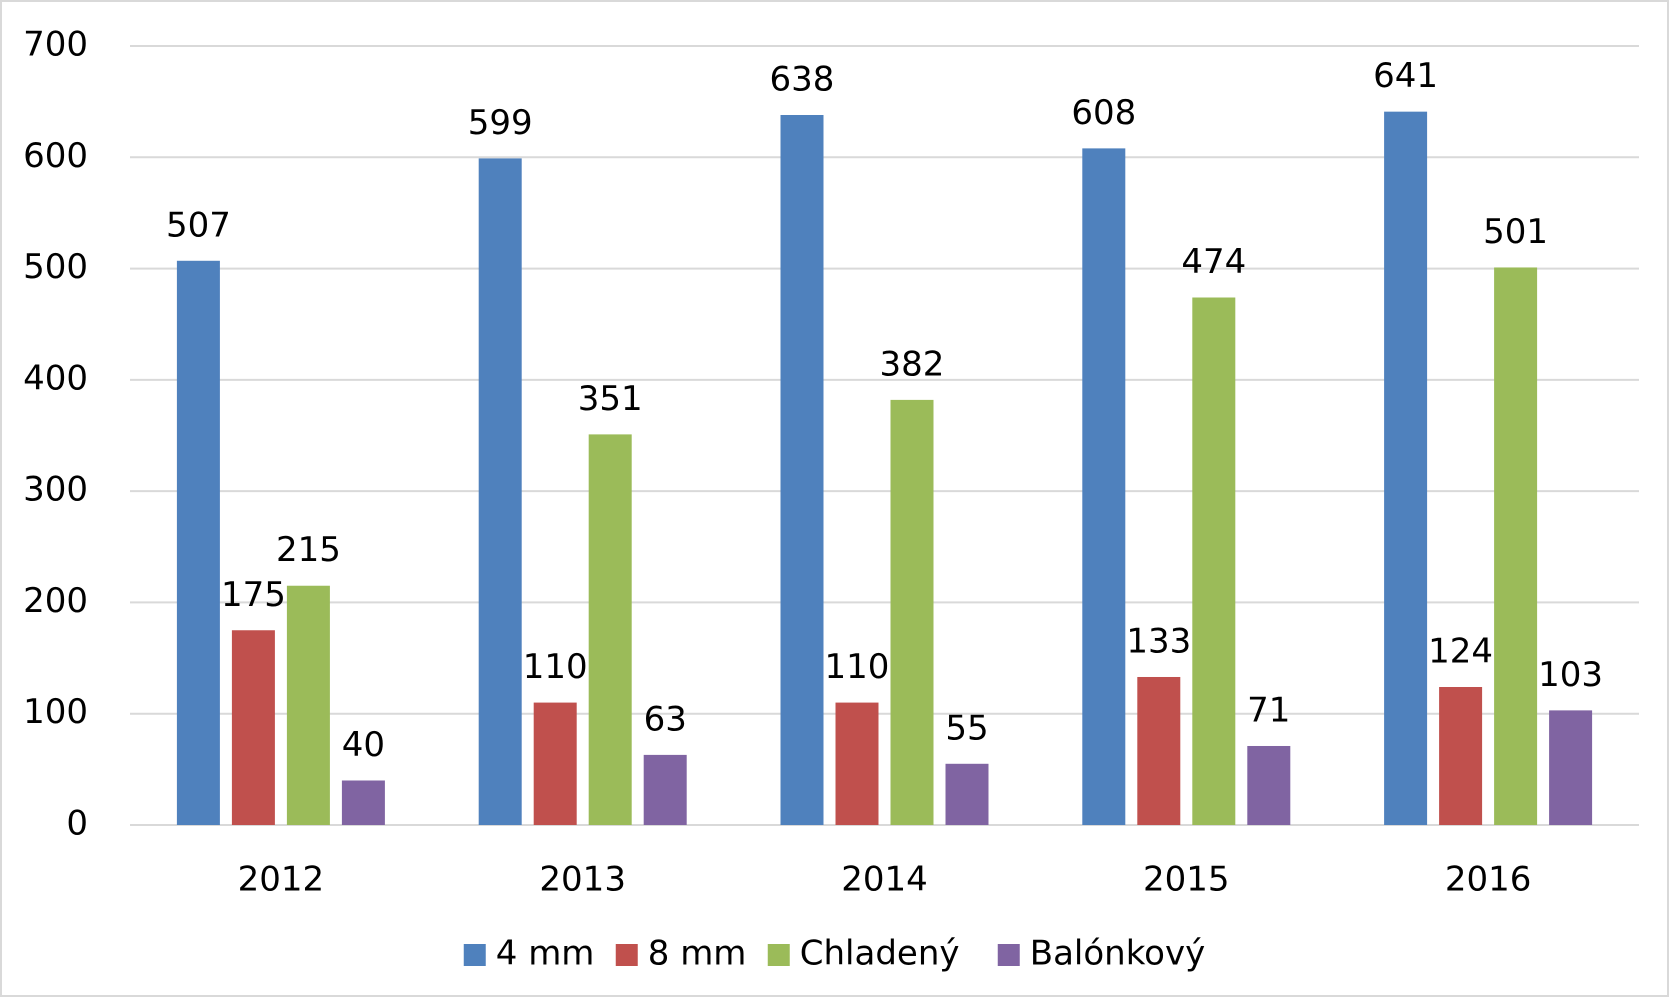 The width and height of the screenshot is (1669, 997). I want to click on y-tick-label: 0, so click(77, 824).